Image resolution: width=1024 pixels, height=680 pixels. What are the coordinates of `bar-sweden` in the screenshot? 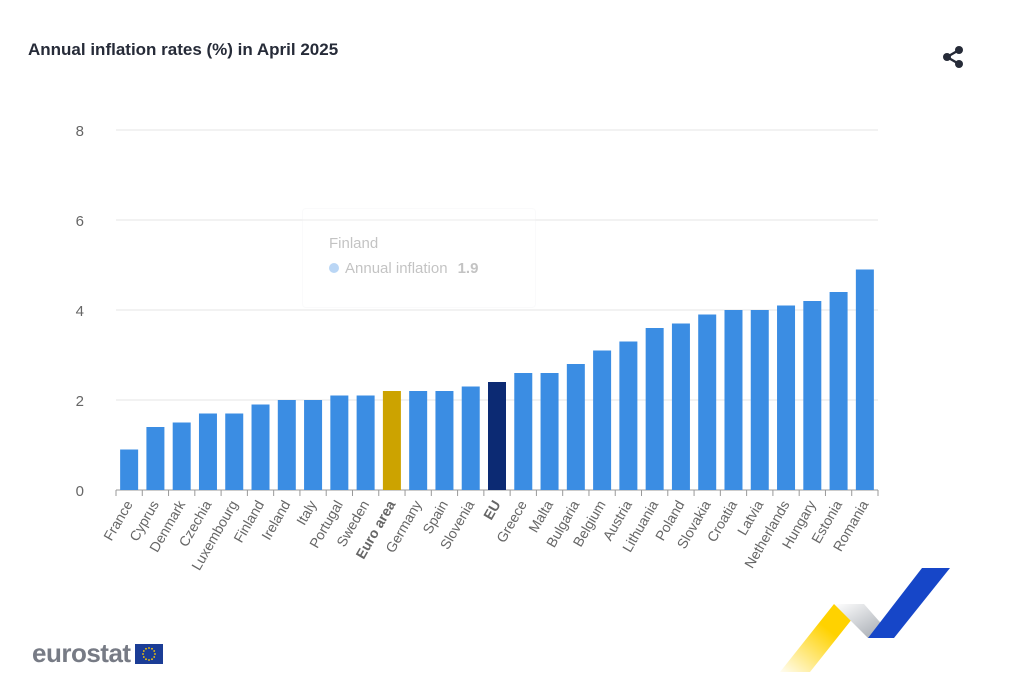 It's located at (365, 442).